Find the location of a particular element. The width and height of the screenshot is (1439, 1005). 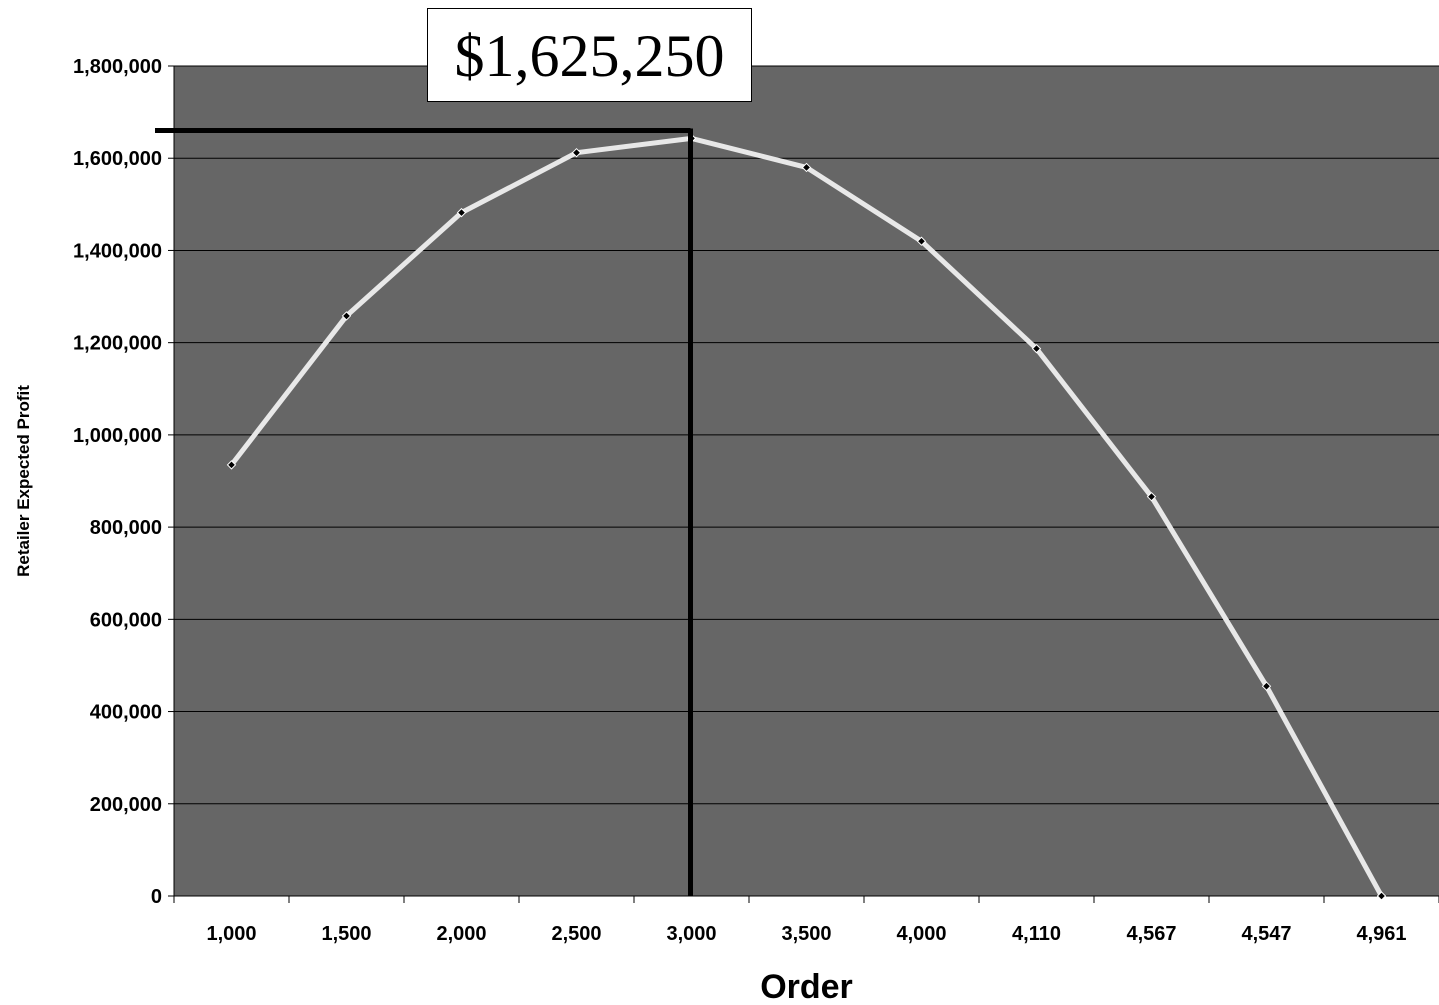

y-axis-label: Retailer Expected Profit is located at coordinates (23, 481).